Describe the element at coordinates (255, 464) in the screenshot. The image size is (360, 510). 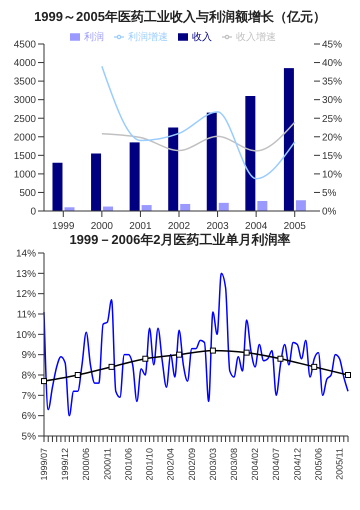
I see `x-tick-label: 2004/02` at that location.